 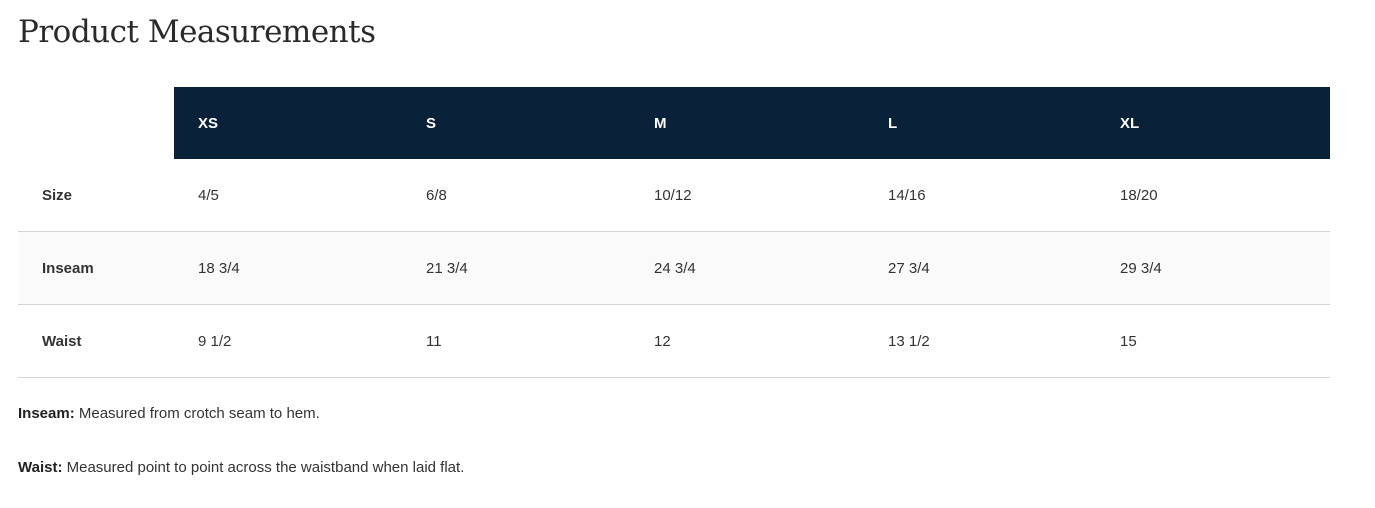 What do you see at coordinates (980, 341) in the screenshot?
I see `table-cell: 13 1/2` at bounding box center [980, 341].